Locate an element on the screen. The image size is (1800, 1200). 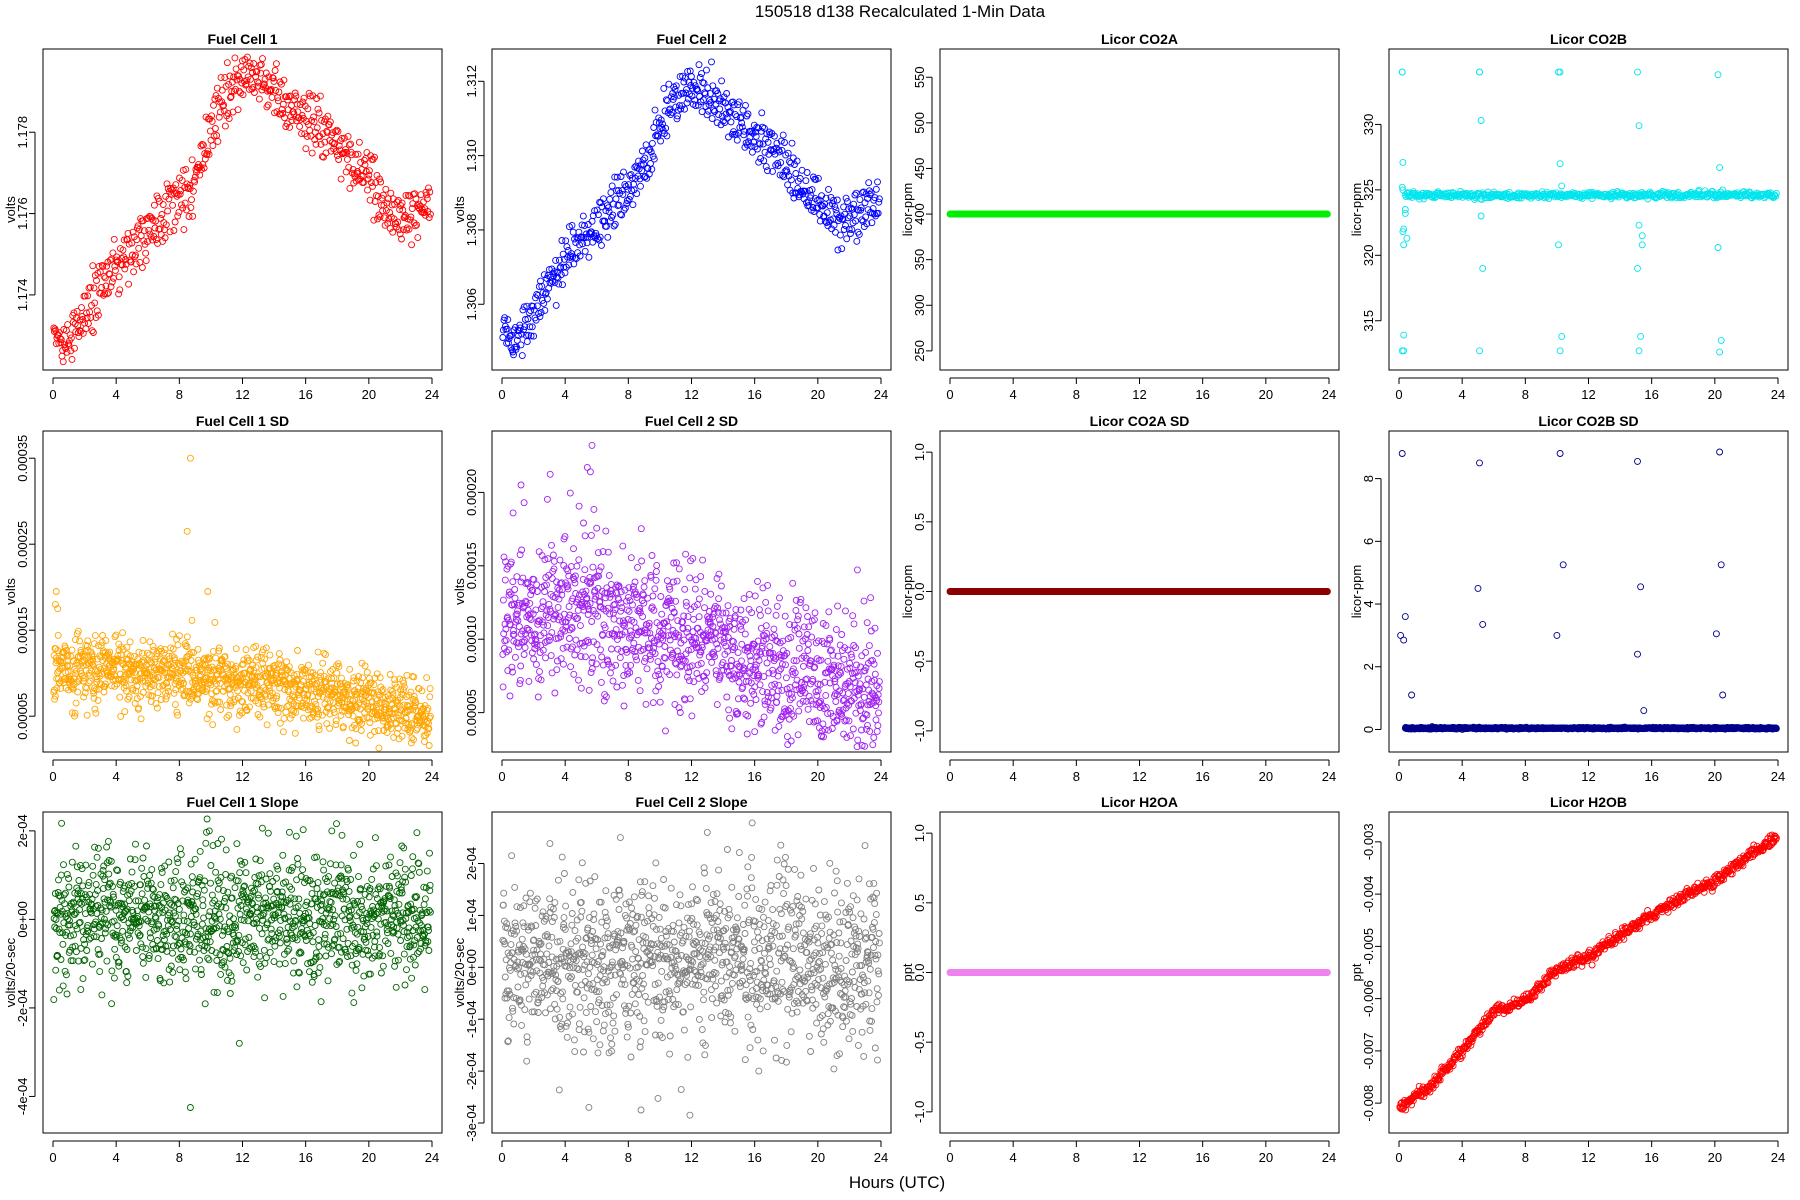
y-tick-label: 1.312 is located at coordinates (471, 81).